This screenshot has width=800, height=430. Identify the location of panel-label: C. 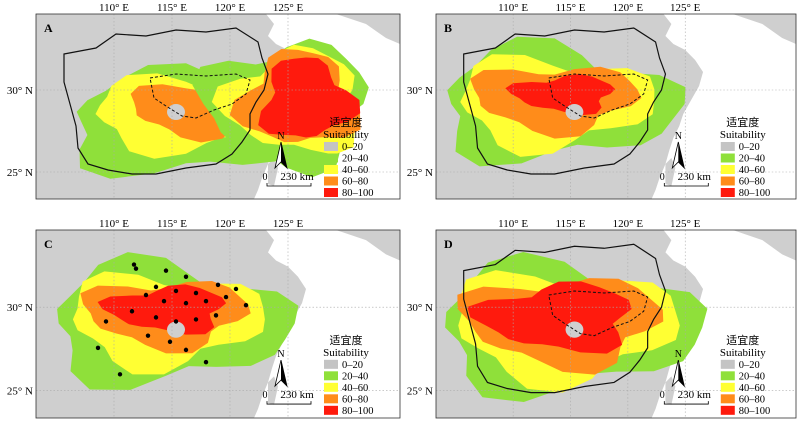
(48, 244).